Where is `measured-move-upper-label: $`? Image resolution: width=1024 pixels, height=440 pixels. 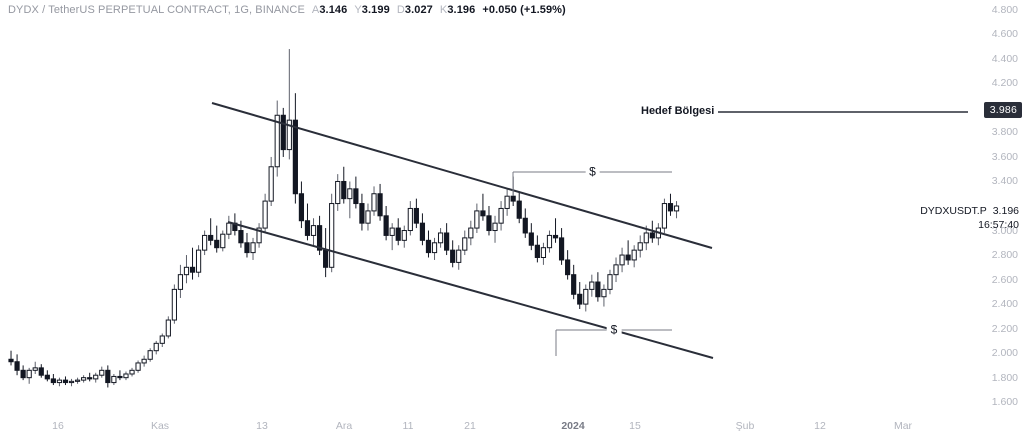
measured-move-upper-label: $ is located at coordinates (592, 172).